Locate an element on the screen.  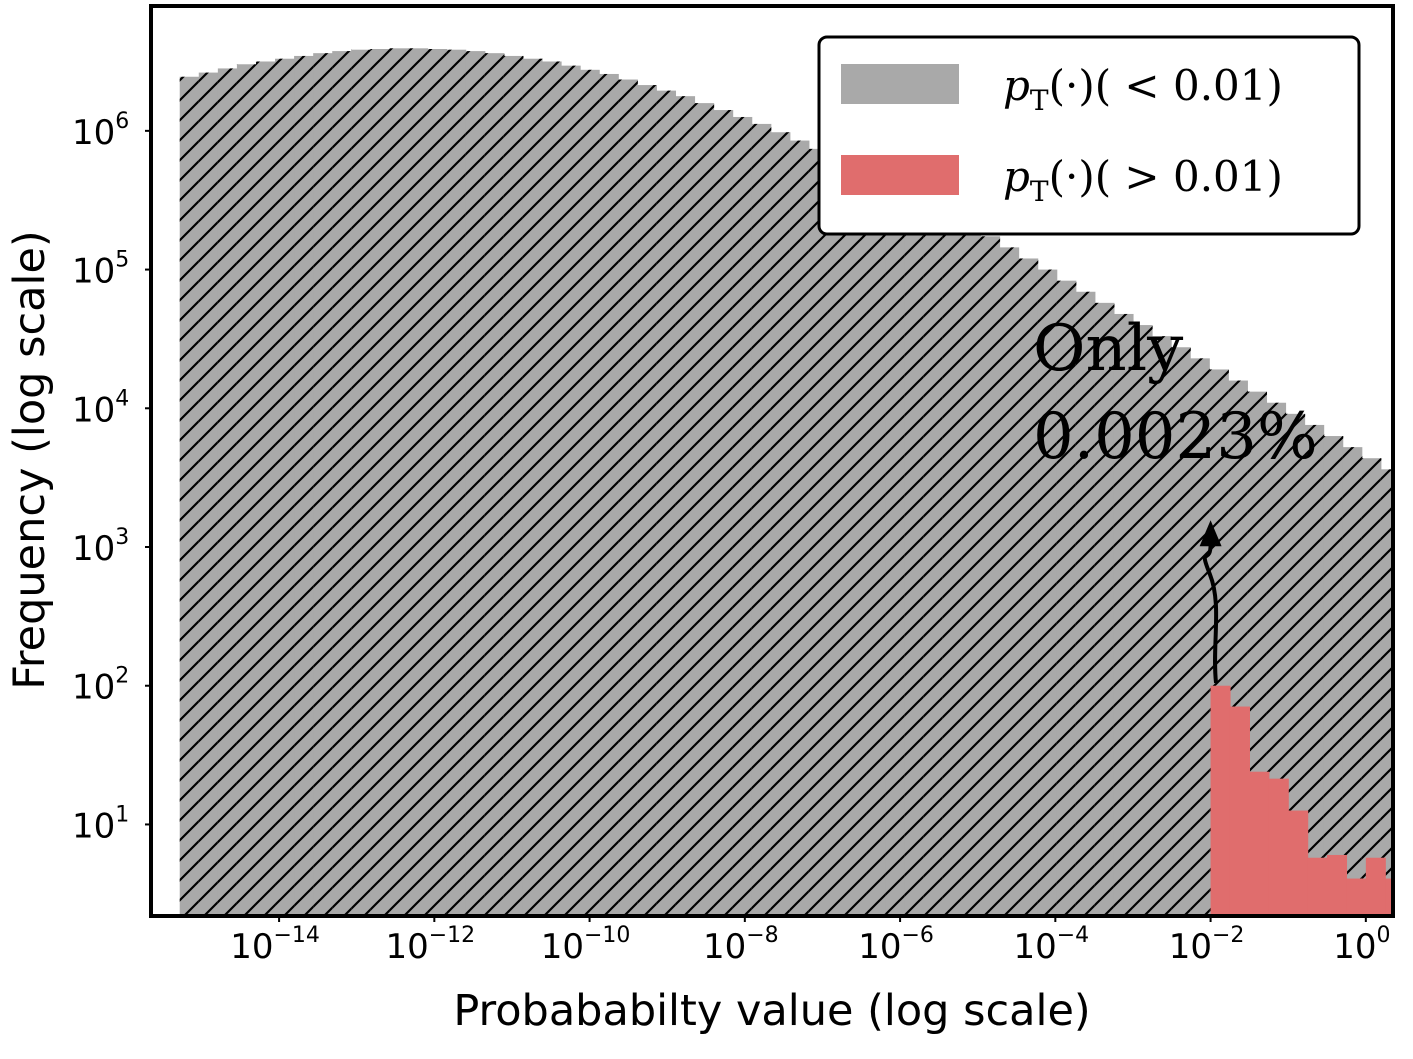
legend-swatch-low is located at coordinates (900, 84).